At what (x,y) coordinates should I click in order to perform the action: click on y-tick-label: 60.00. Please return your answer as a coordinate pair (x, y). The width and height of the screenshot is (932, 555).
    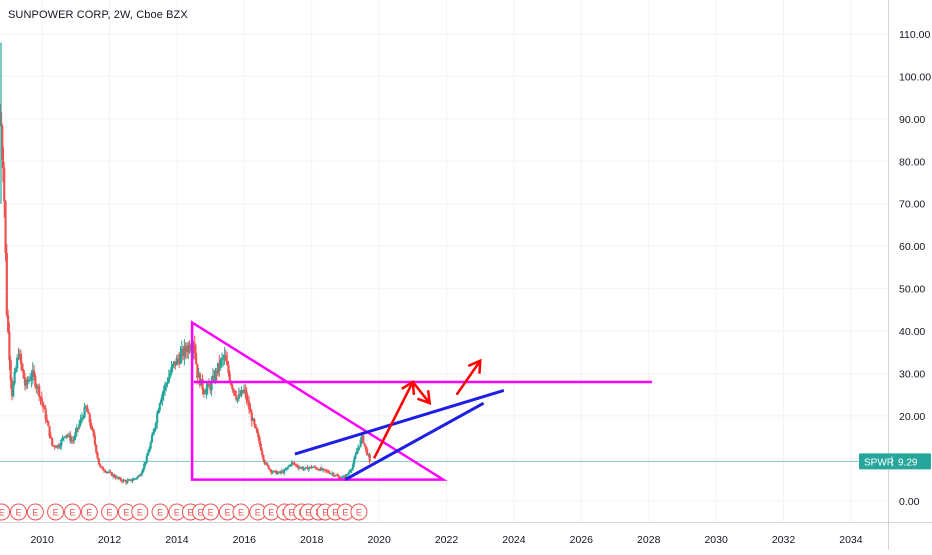
    Looking at the image, I should click on (912, 247).